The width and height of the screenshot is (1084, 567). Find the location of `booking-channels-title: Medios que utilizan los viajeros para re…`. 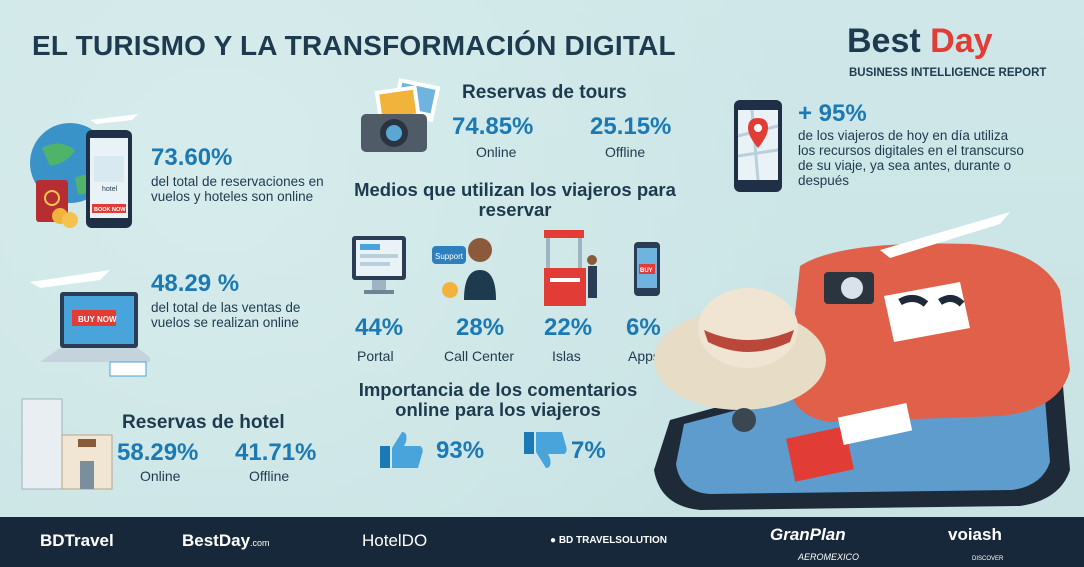

booking-channels-title: Medios que utilizan los viajeros para re… is located at coordinates (515, 199).